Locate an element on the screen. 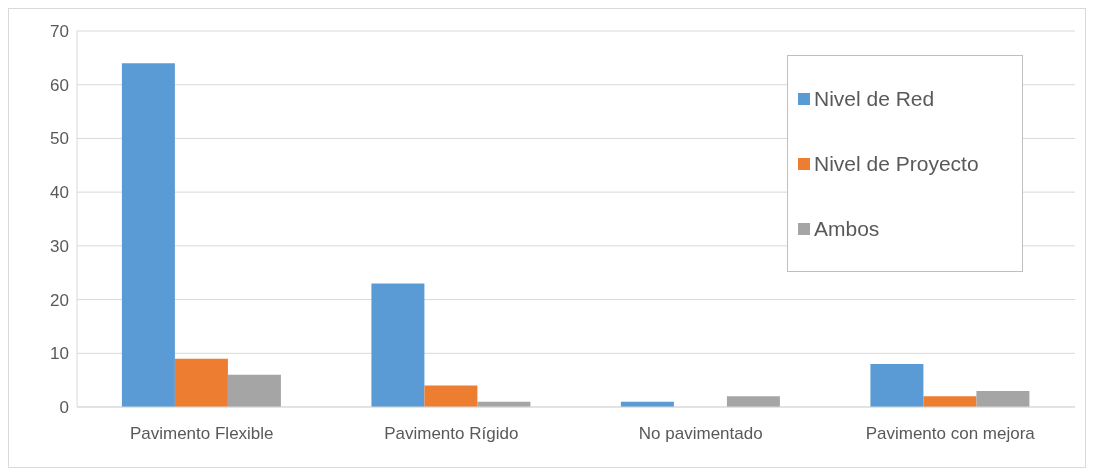 The width and height of the screenshot is (1094, 476). y-tick-label: 70 is located at coordinates (59, 32).